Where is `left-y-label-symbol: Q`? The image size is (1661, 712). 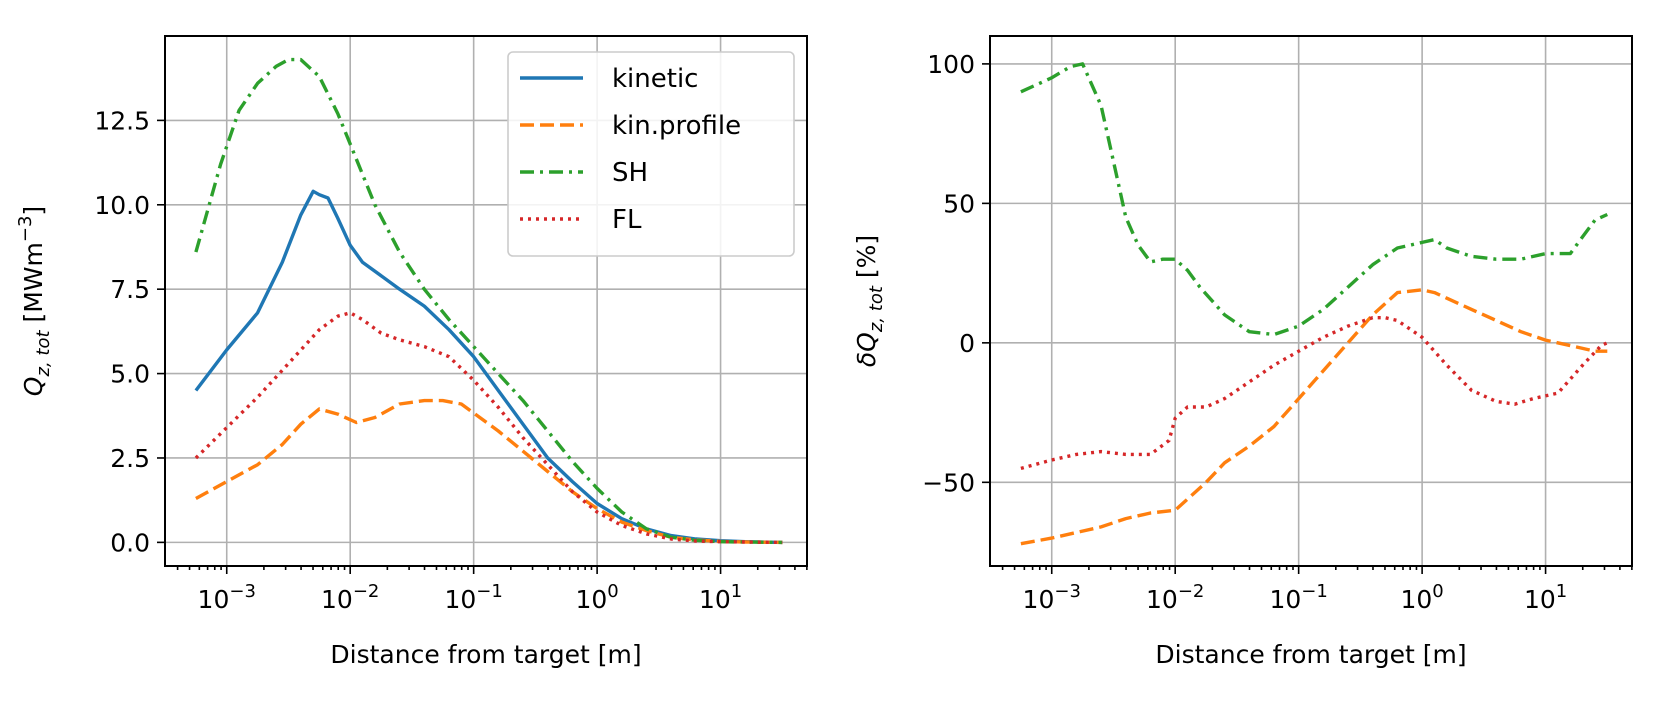
left-y-label-symbol: Q is located at coordinates (33, 387).